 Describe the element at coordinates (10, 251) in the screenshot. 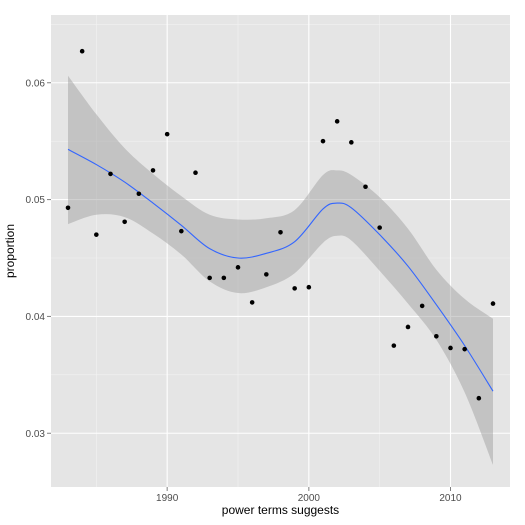

I see `y-axis-title: proportion` at that location.